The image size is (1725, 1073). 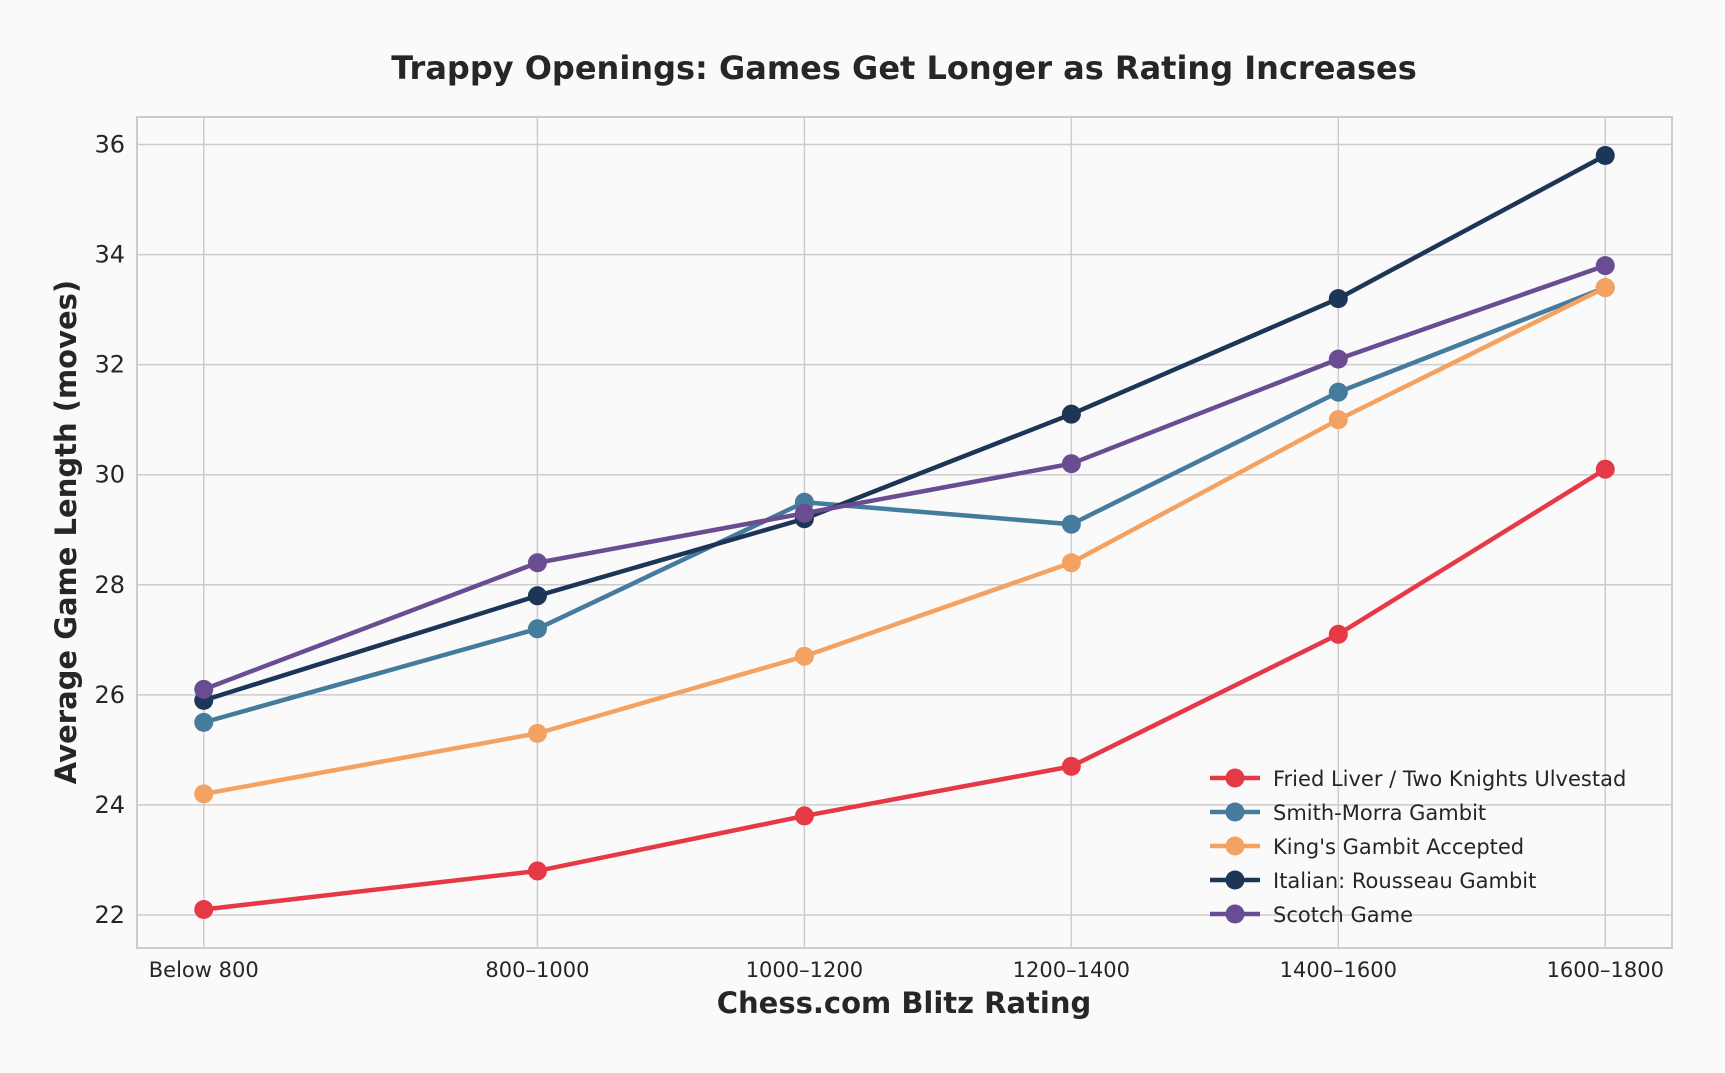 I want to click on legend-entry: Fried Liver / Two Knights Ulvestad, so click(x=1418, y=779).